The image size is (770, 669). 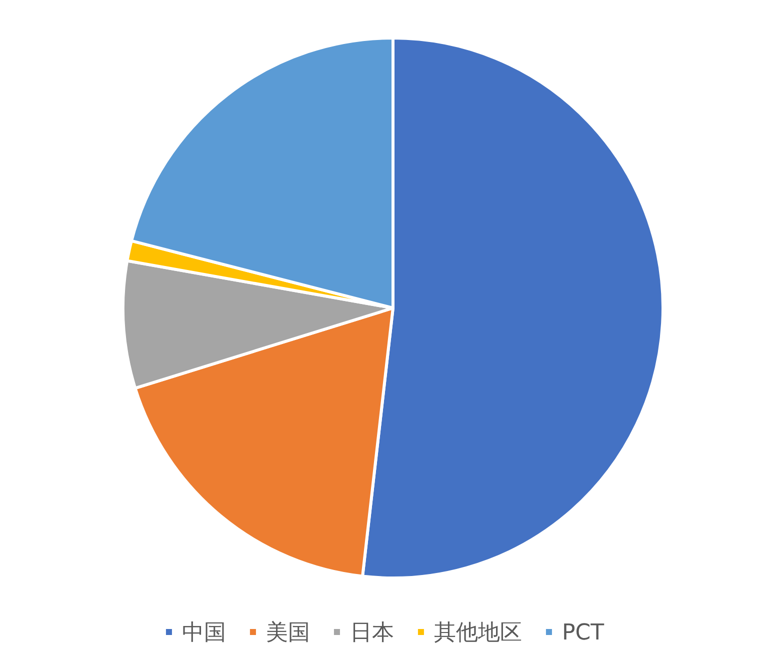 I want to click on legend-label: 其他地区, so click(x=478, y=633).